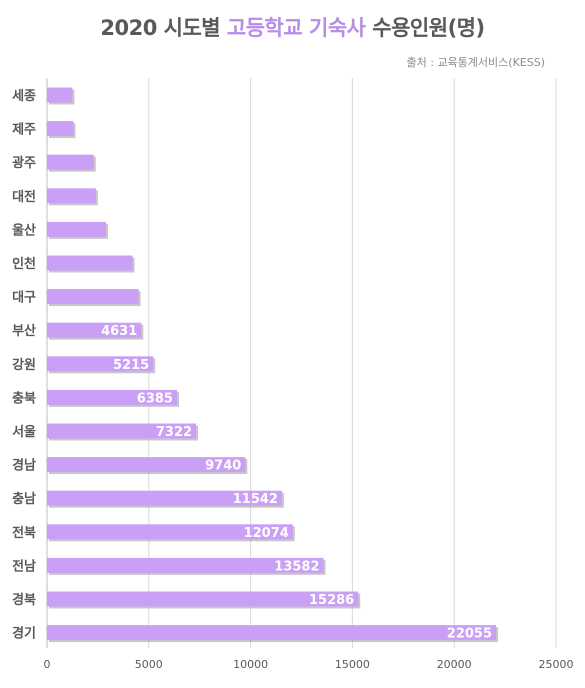 The image size is (585, 688). I want to click on category-label: 전북, so click(24, 533).